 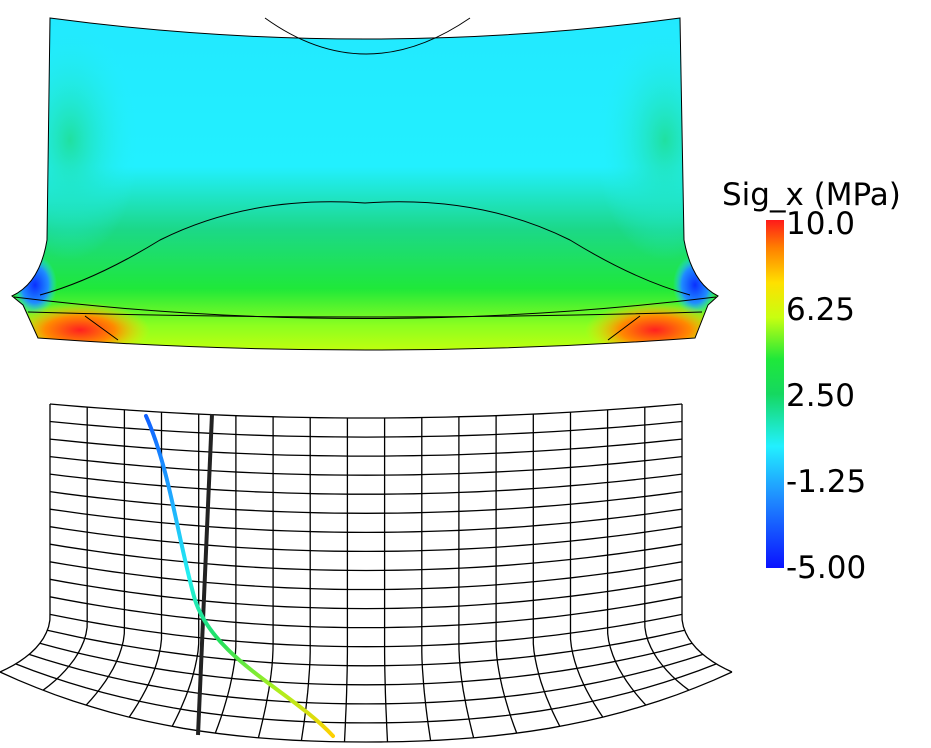 I want to click on colorbar-tick-label: 6.25, so click(x=820, y=310).